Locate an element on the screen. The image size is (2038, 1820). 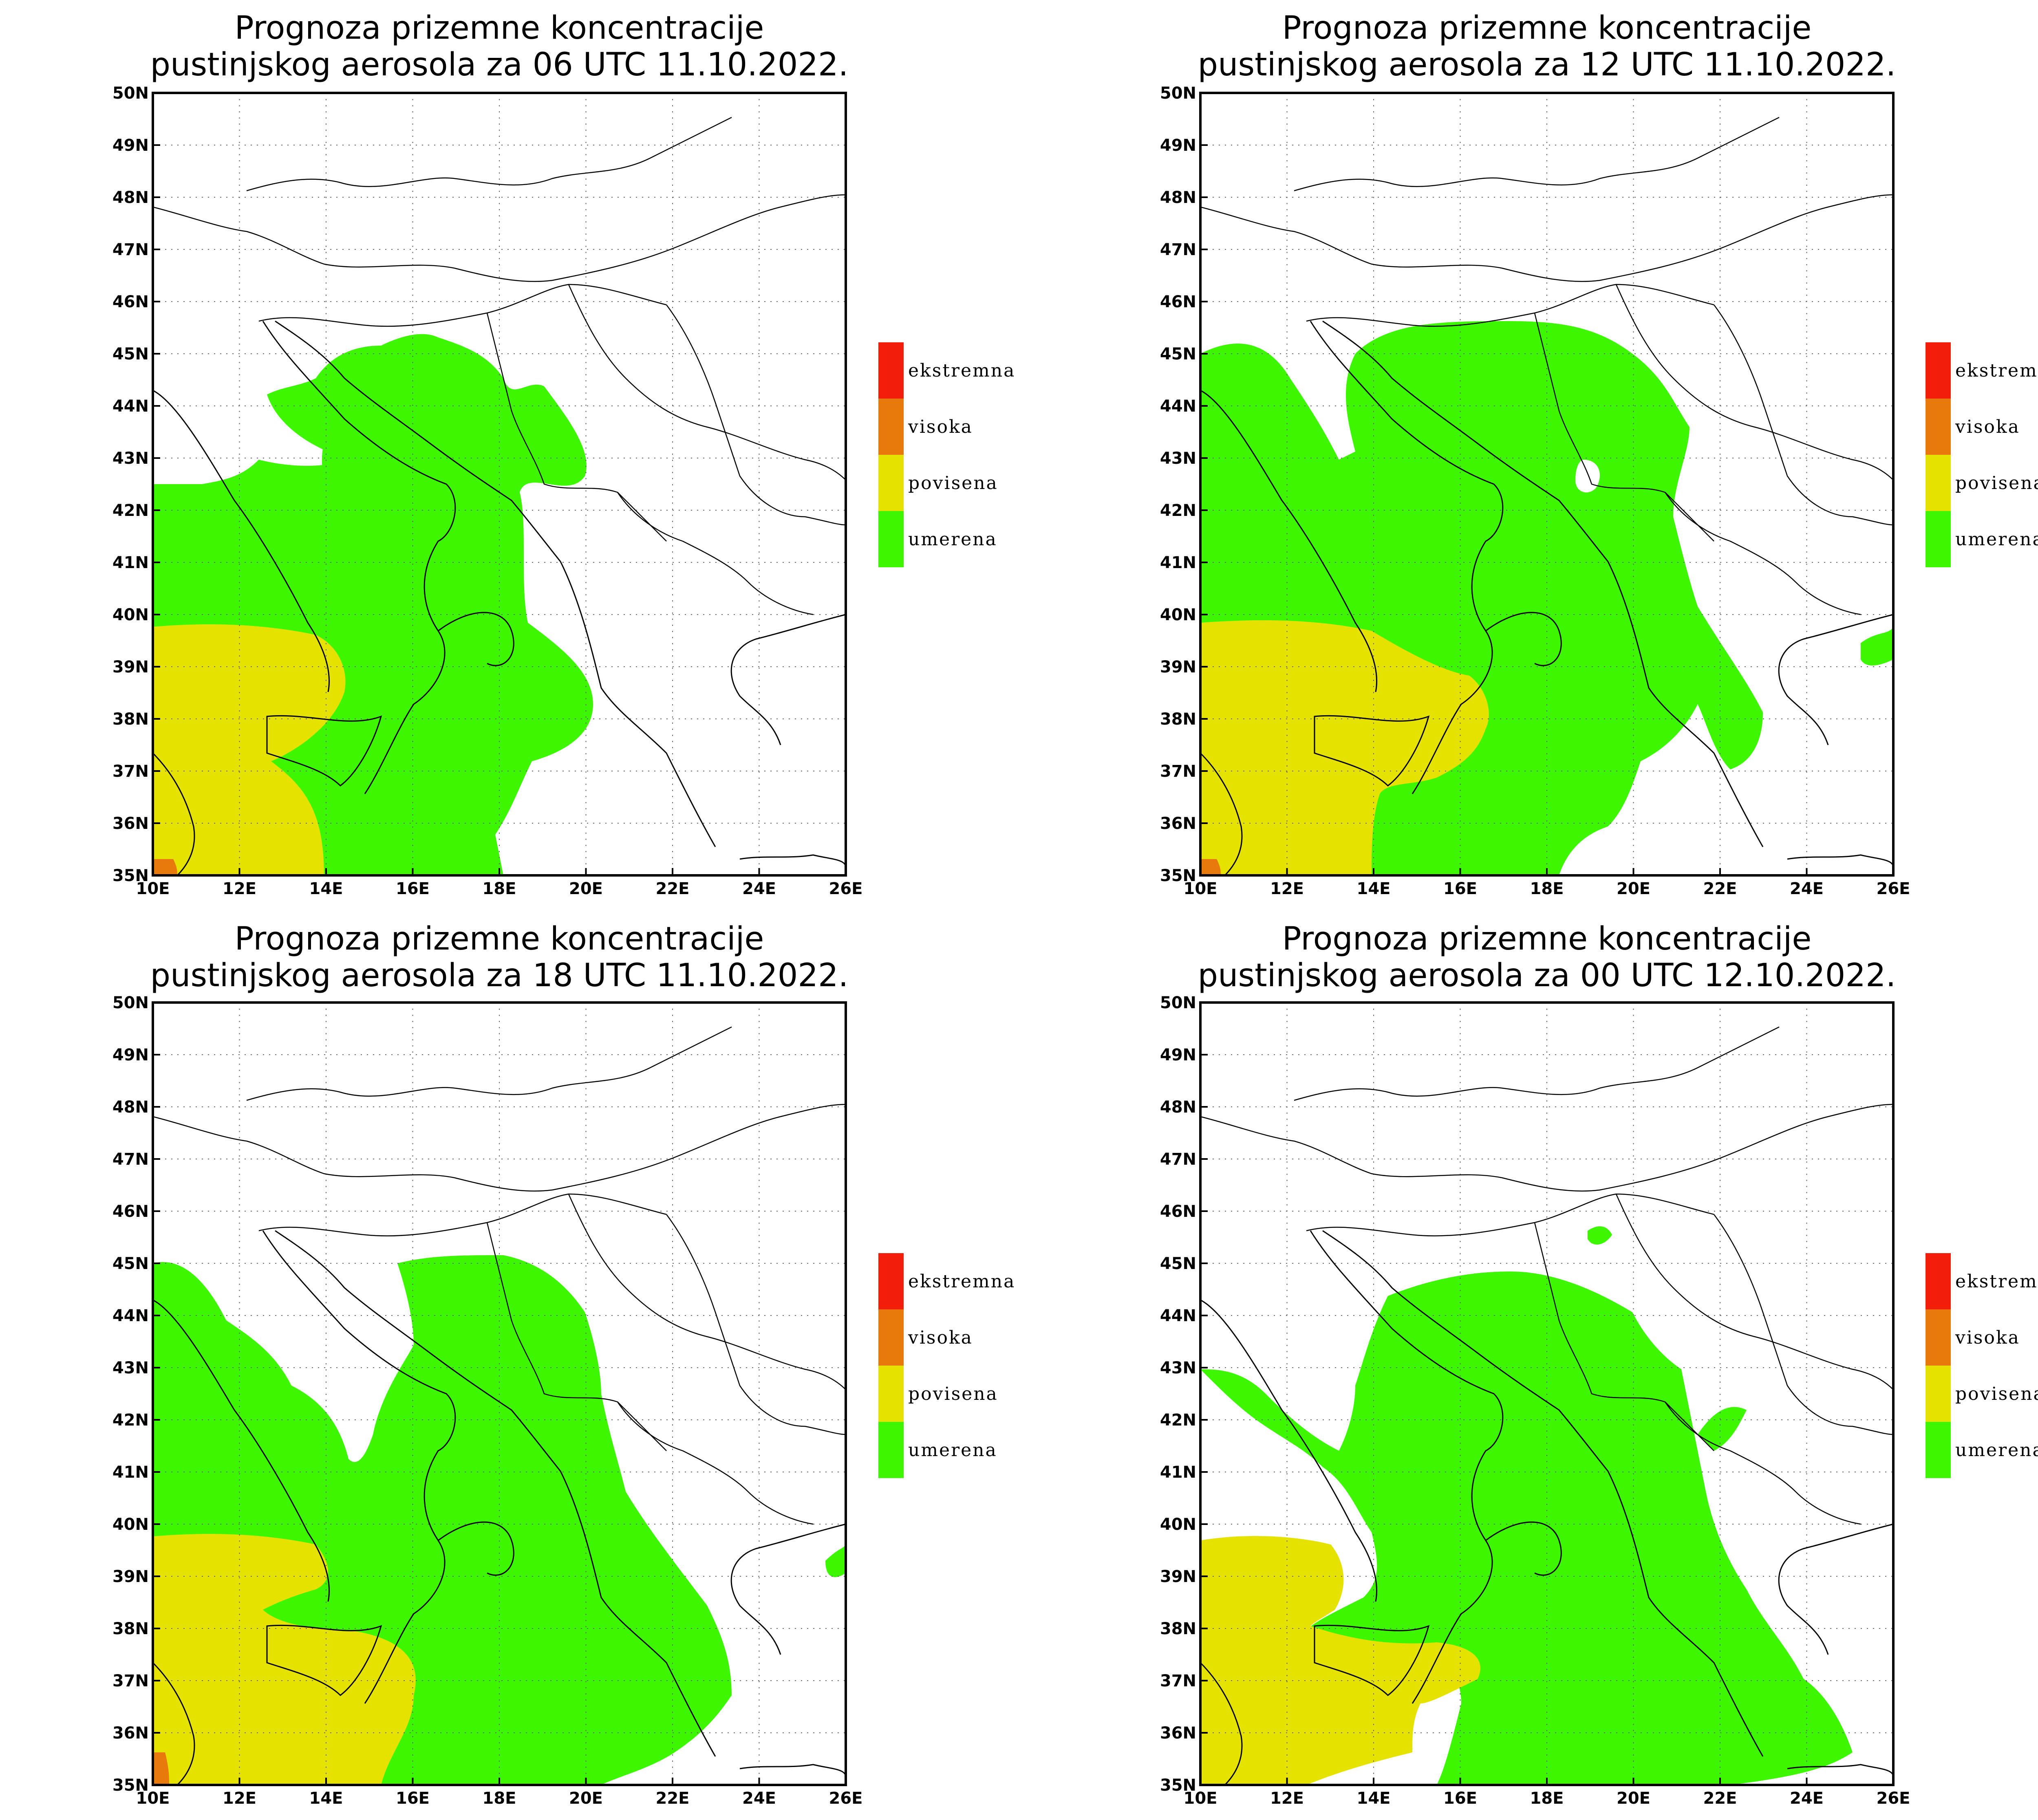
lat-tick-label: 47N is located at coordinates (1178, 249).